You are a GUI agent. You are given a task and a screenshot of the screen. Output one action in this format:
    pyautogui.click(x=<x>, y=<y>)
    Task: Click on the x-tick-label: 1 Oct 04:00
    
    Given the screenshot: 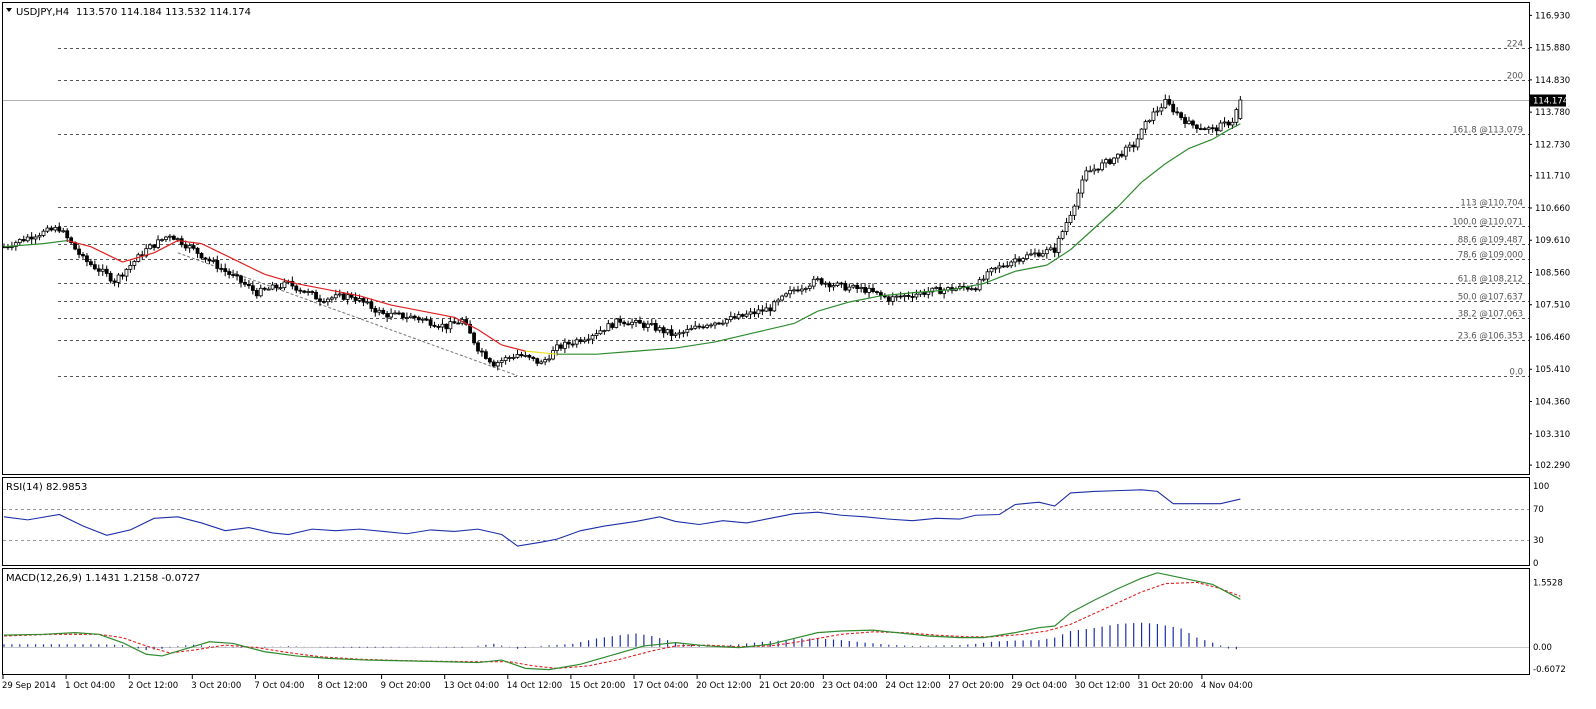 What is the action you would take?
    pyautogui.click(x=90, y=686)
    